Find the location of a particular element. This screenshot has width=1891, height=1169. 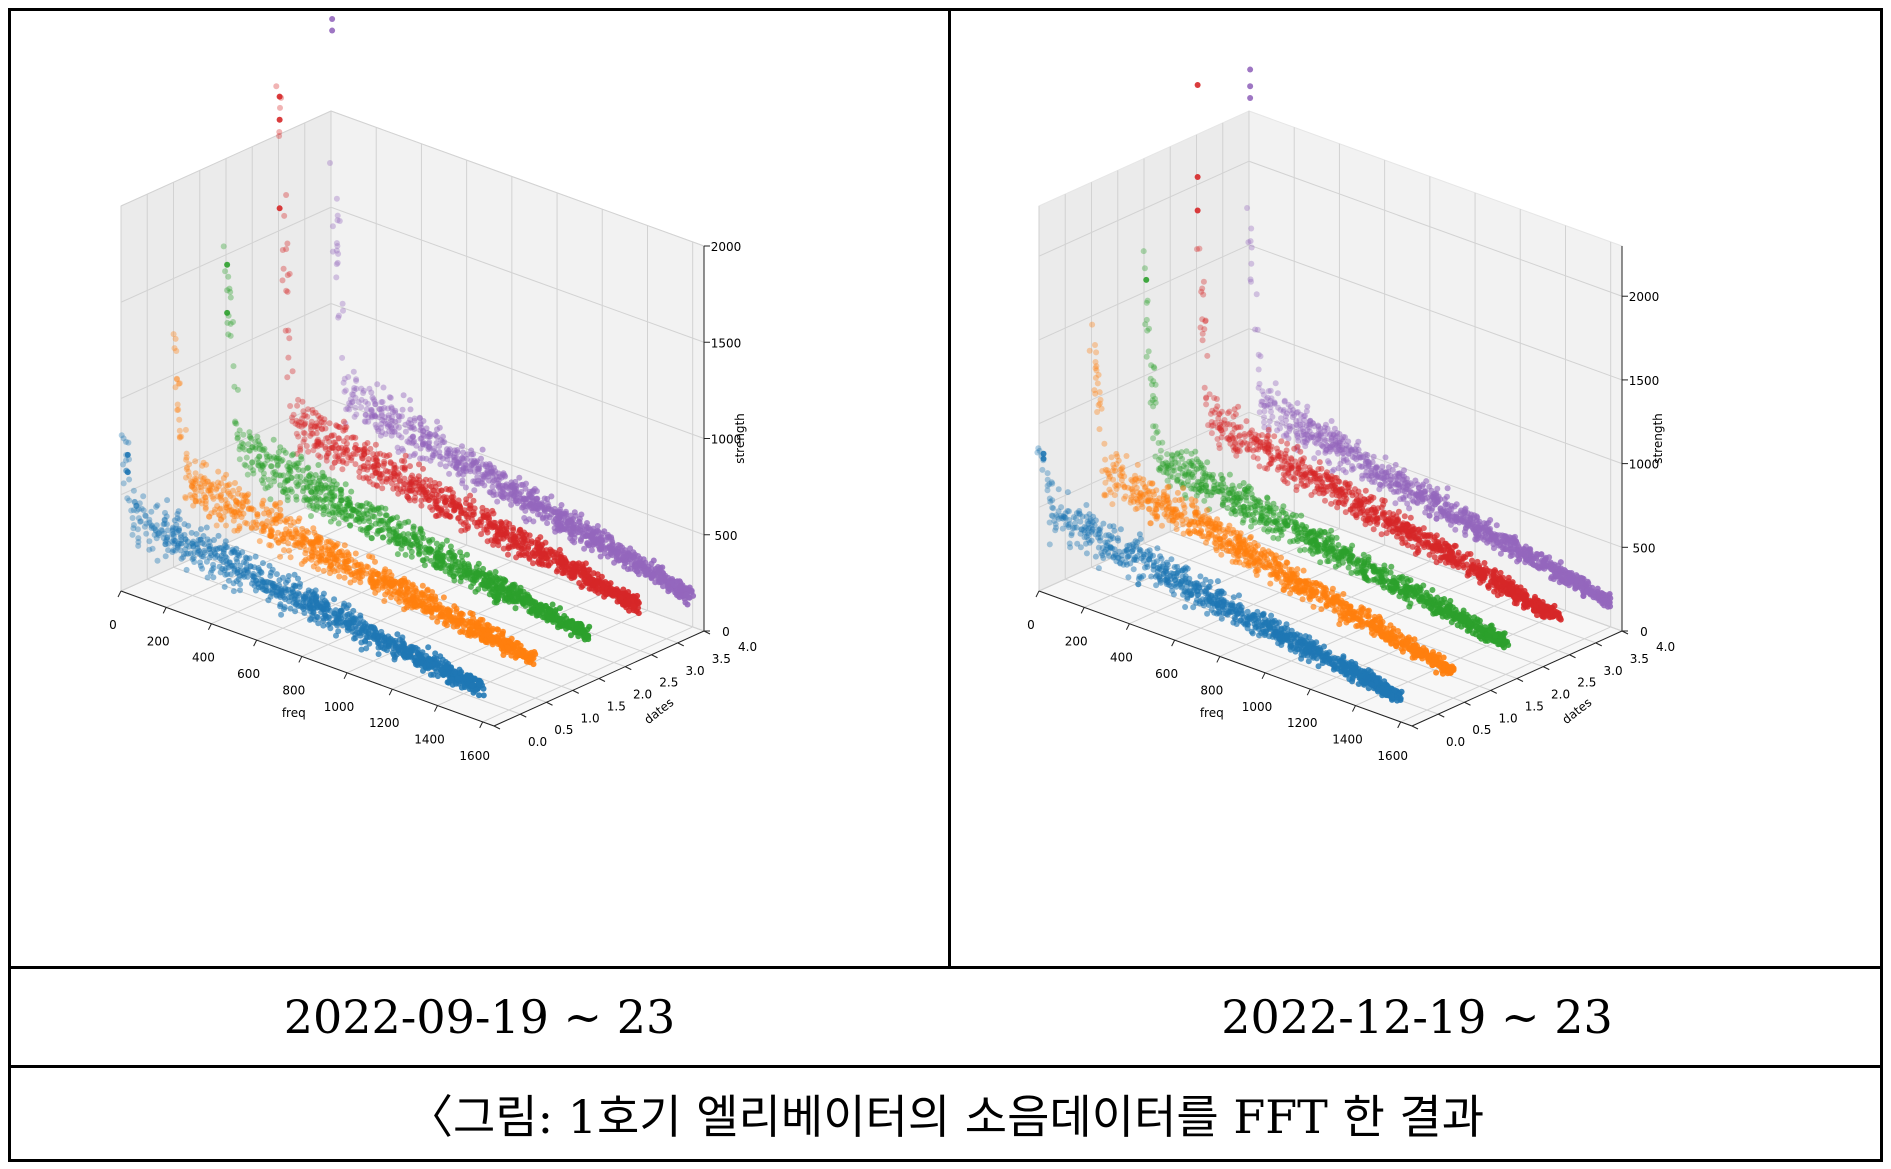

x-tick-label: 1200 is located at coordinates (1302, 723).